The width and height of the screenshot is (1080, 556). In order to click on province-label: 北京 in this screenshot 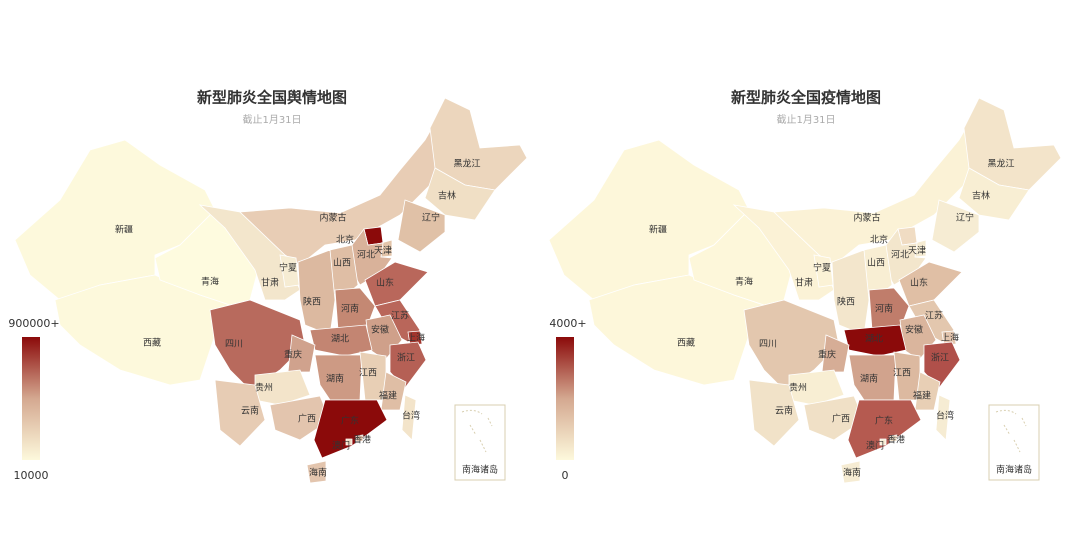, I will do `click(345, 240)`.